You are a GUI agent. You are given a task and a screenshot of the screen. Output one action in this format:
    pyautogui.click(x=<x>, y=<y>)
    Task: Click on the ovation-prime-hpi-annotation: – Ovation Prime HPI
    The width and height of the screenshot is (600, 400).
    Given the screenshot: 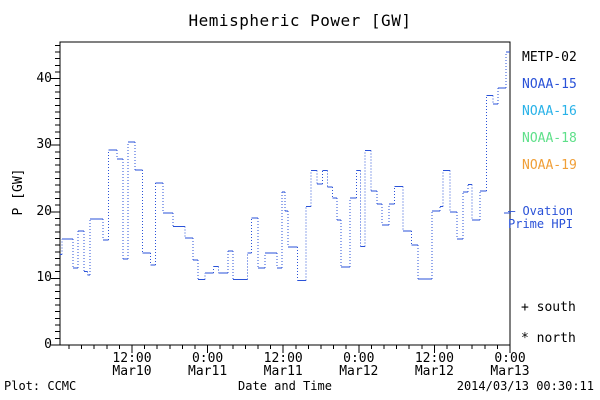 What is the action you would take?
    pyautogui.click(x=554, y=218)
    